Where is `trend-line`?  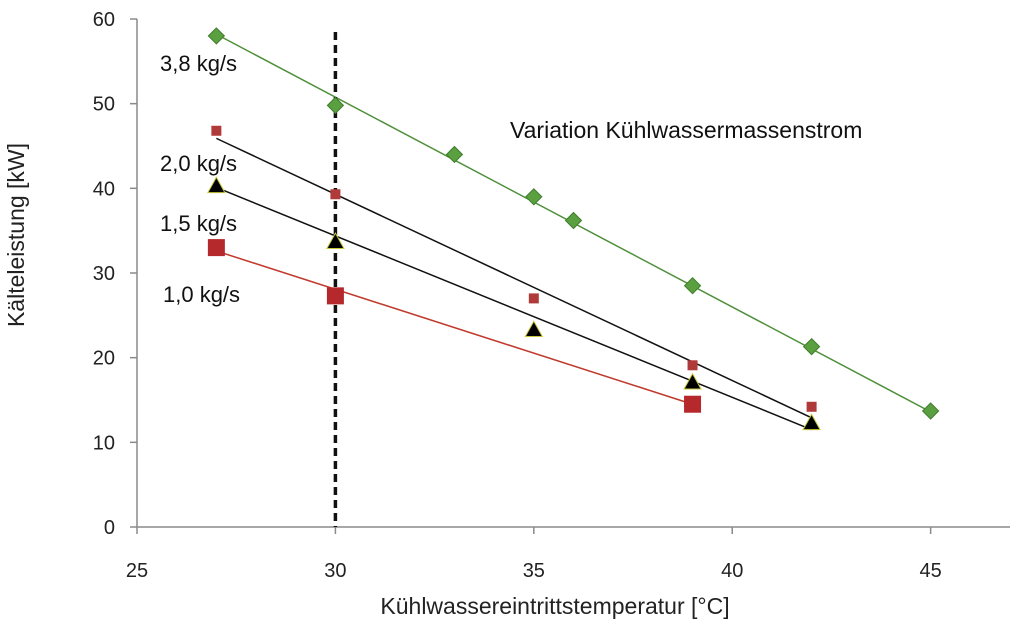 trend-line is located at coordinates (454, 327).